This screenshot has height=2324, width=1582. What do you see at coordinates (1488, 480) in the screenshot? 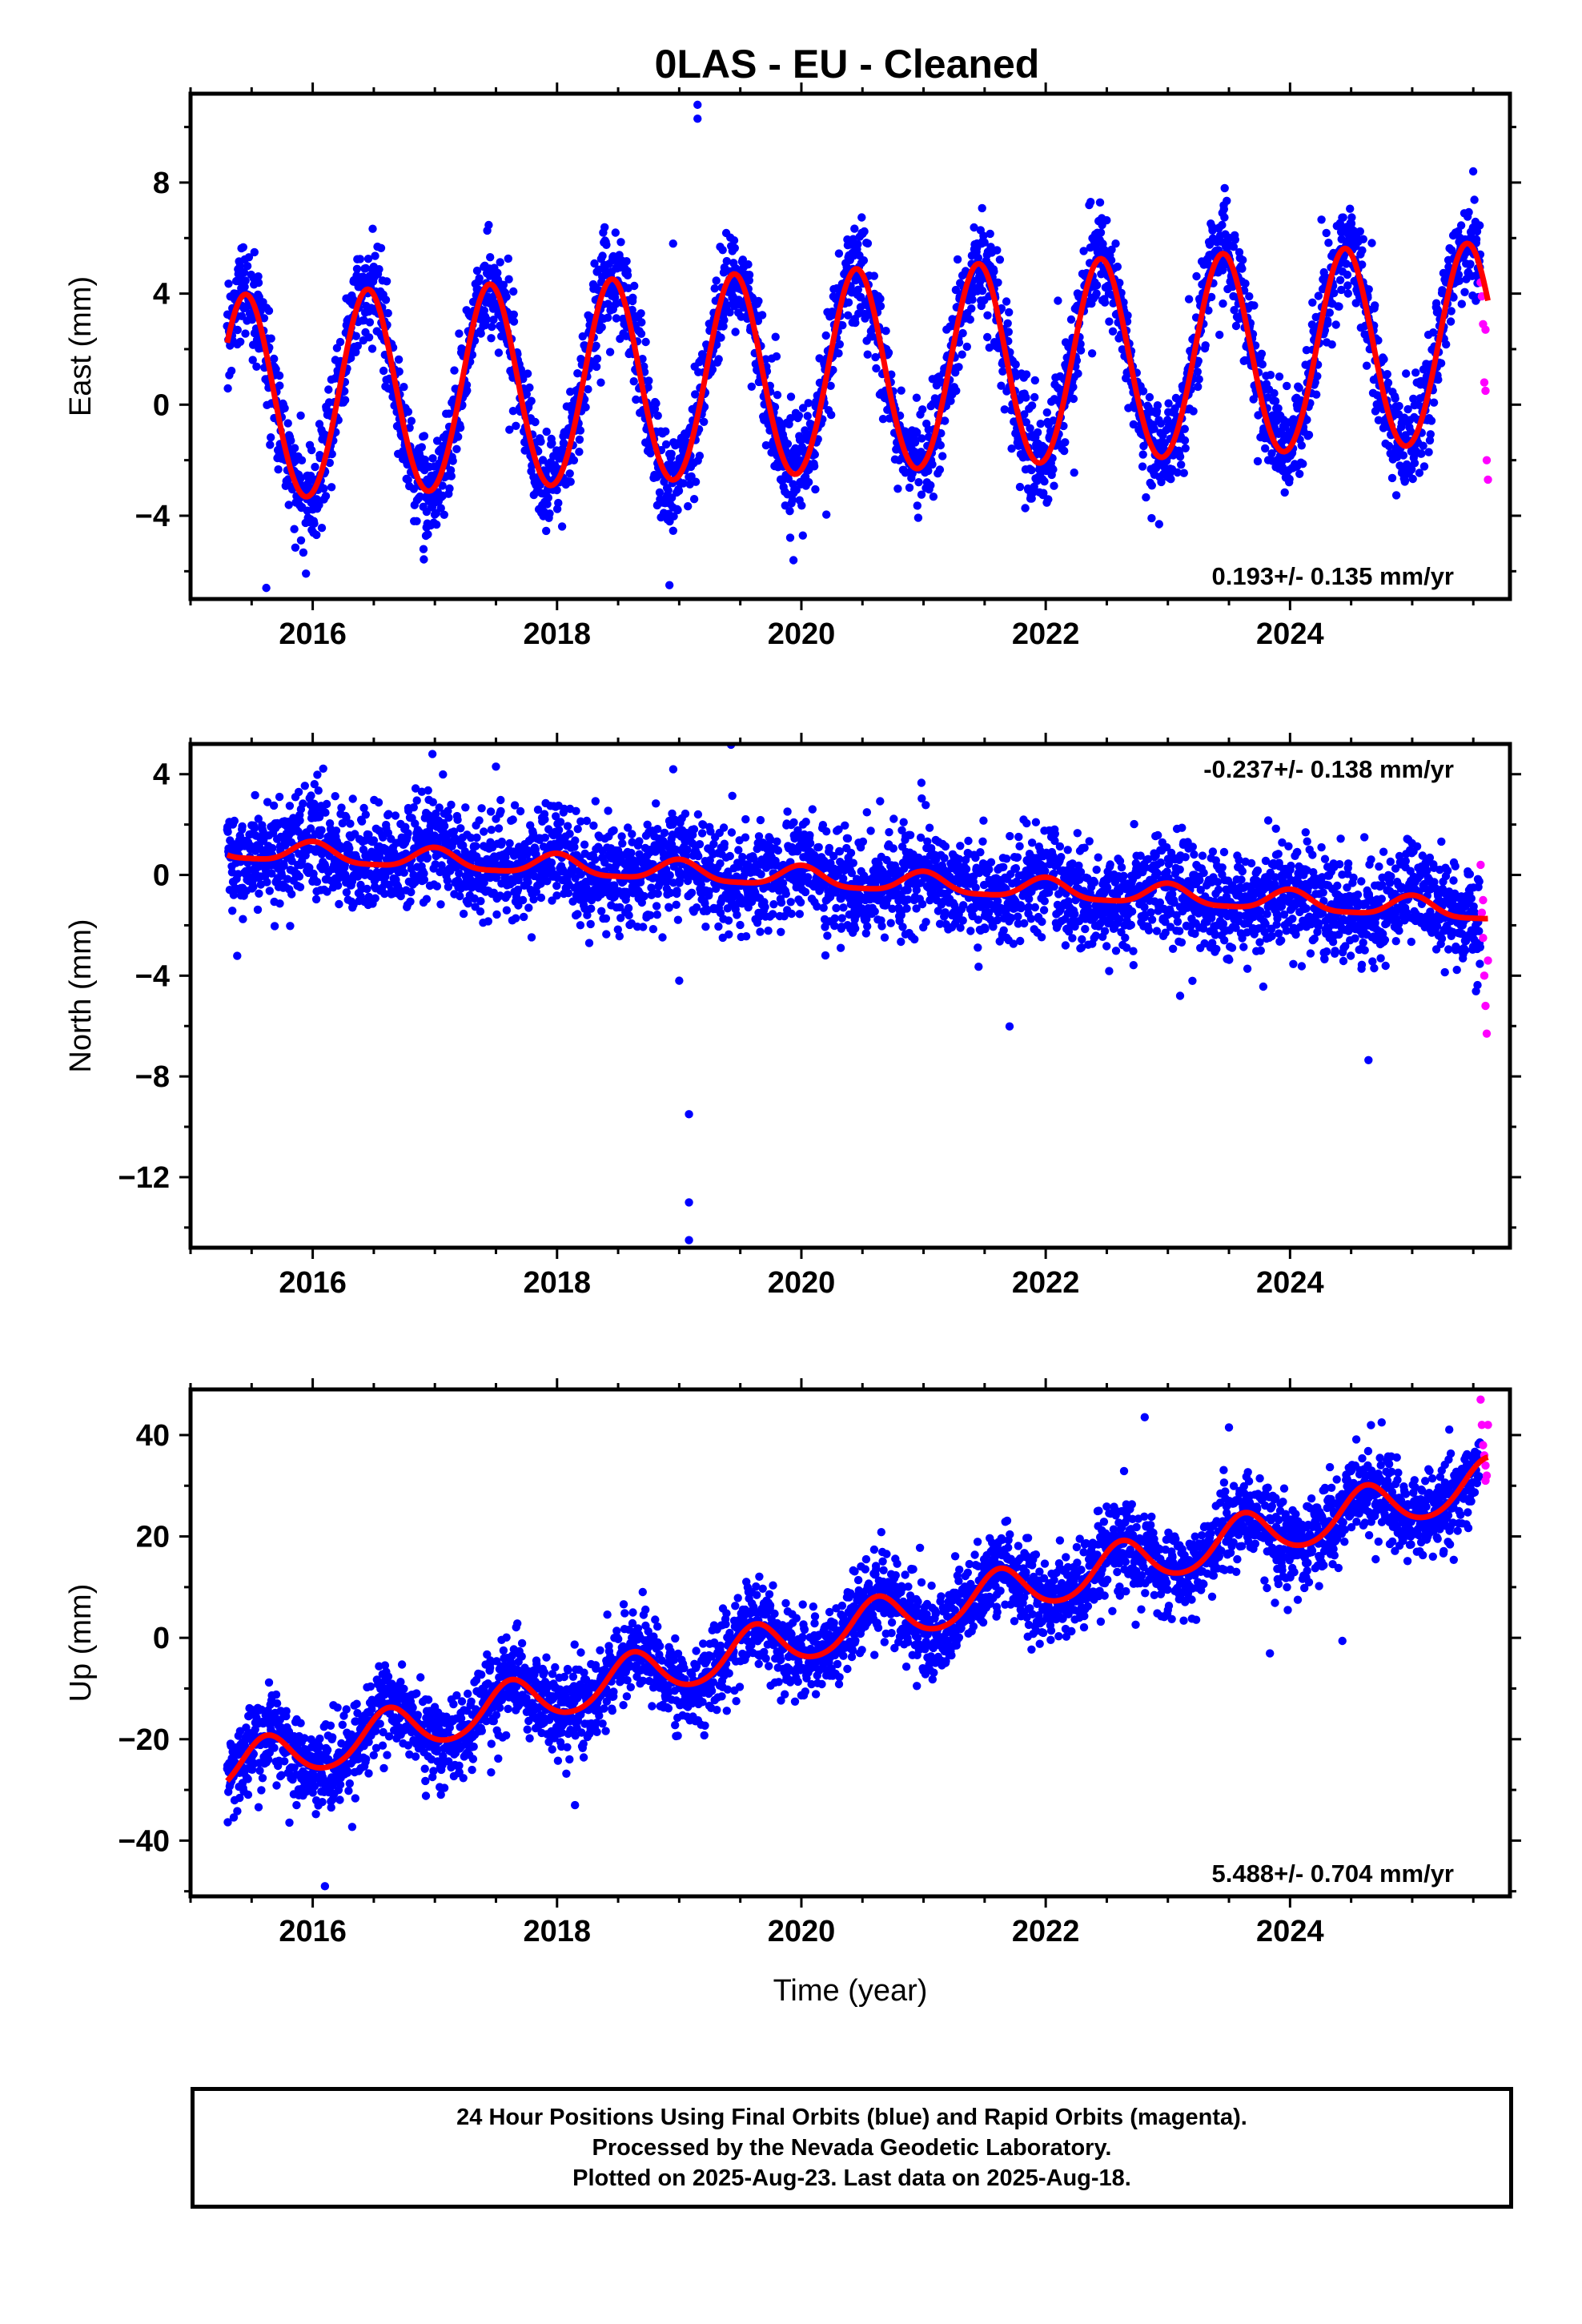
I see `rapid-orbit-point` at bounding box center [1488, 480].